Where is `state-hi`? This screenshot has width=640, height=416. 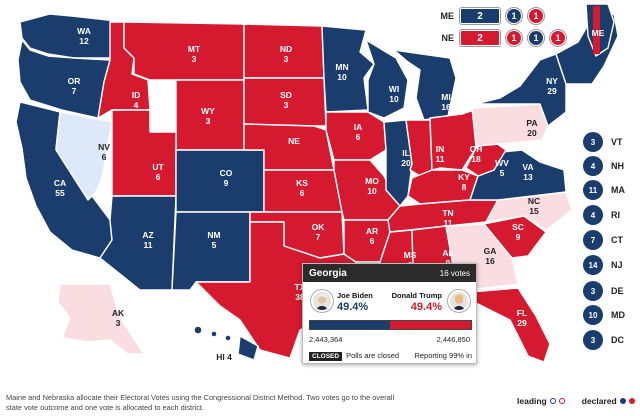 state-hi is located at coordinates (226, 343).